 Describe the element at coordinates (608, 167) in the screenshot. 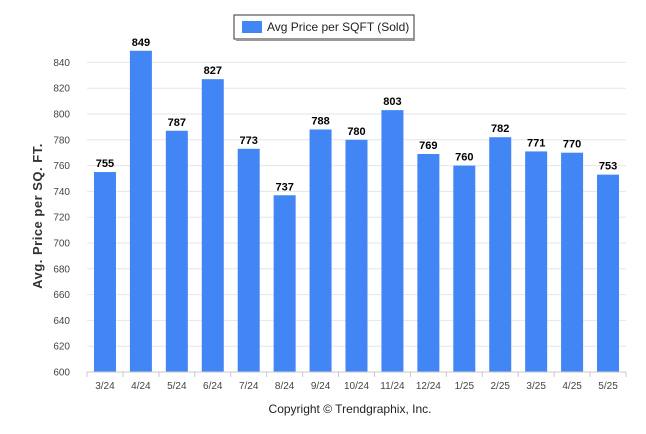

I see `bar-value-label: 753` at that location.